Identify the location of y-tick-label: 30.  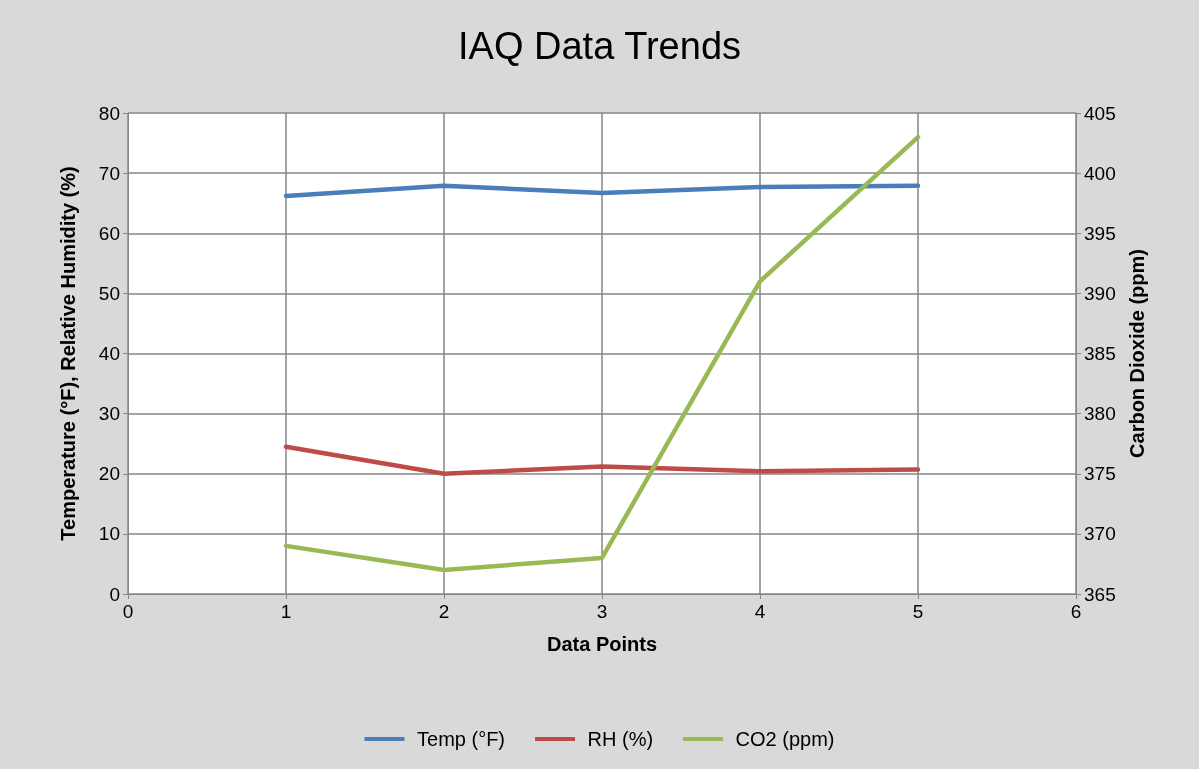
(109, 414).